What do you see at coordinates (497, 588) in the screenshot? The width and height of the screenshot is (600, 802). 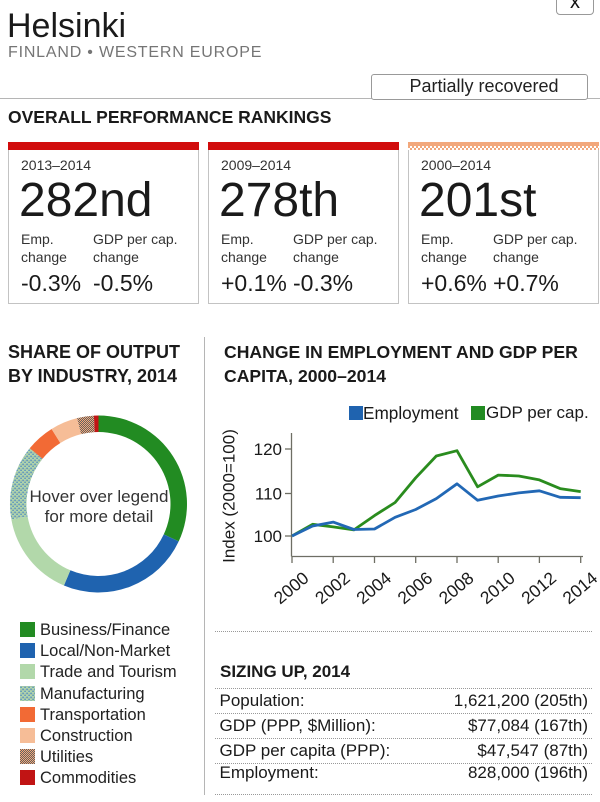 I see `svg-text: 2010` at bounding box center [497, 588].